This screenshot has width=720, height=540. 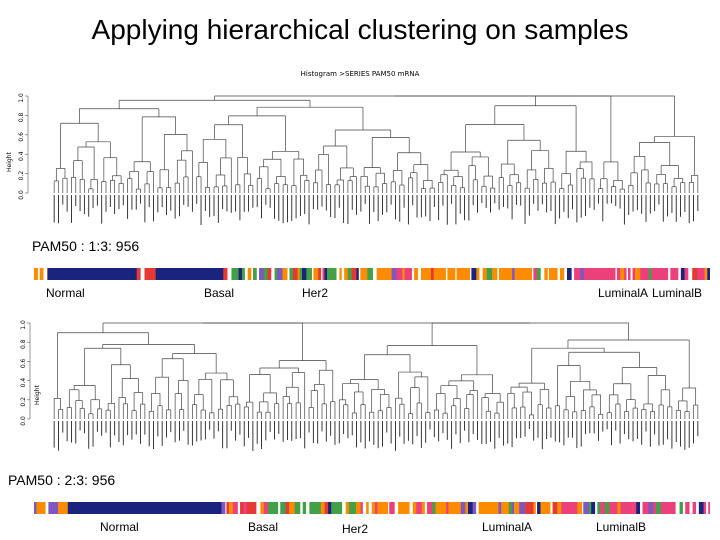 What do you see at coordinates (621, 527) in the screenshot?
I see `bottom-label-luminalb: LuminalB` at bounding box center [621, 527].